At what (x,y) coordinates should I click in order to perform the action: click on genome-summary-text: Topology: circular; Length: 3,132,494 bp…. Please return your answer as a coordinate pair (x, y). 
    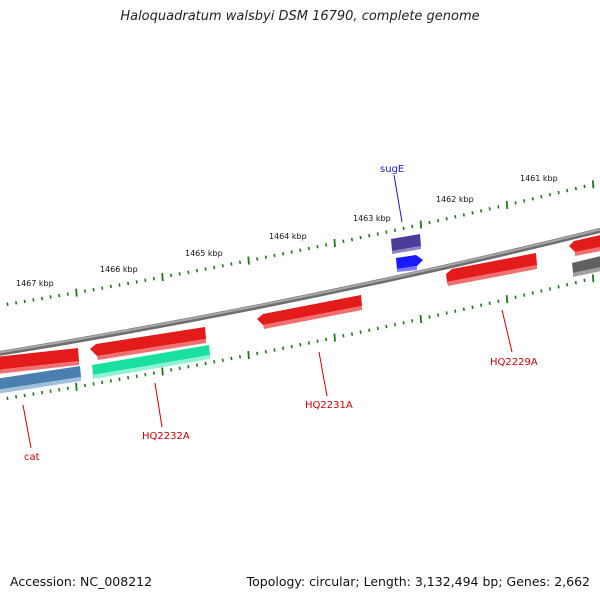
    Looking at the image, I should click on (418, 581).